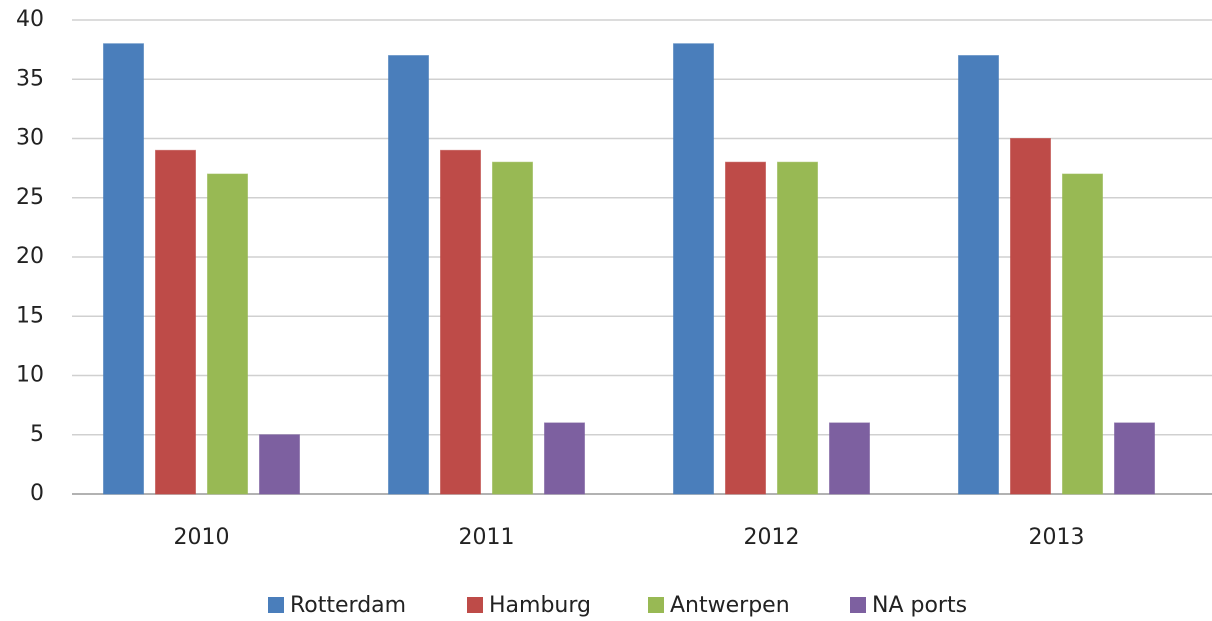  Describe the element at coordinates (30, 78) in the screenshot. I see `y-tick-label: 35` at that location.